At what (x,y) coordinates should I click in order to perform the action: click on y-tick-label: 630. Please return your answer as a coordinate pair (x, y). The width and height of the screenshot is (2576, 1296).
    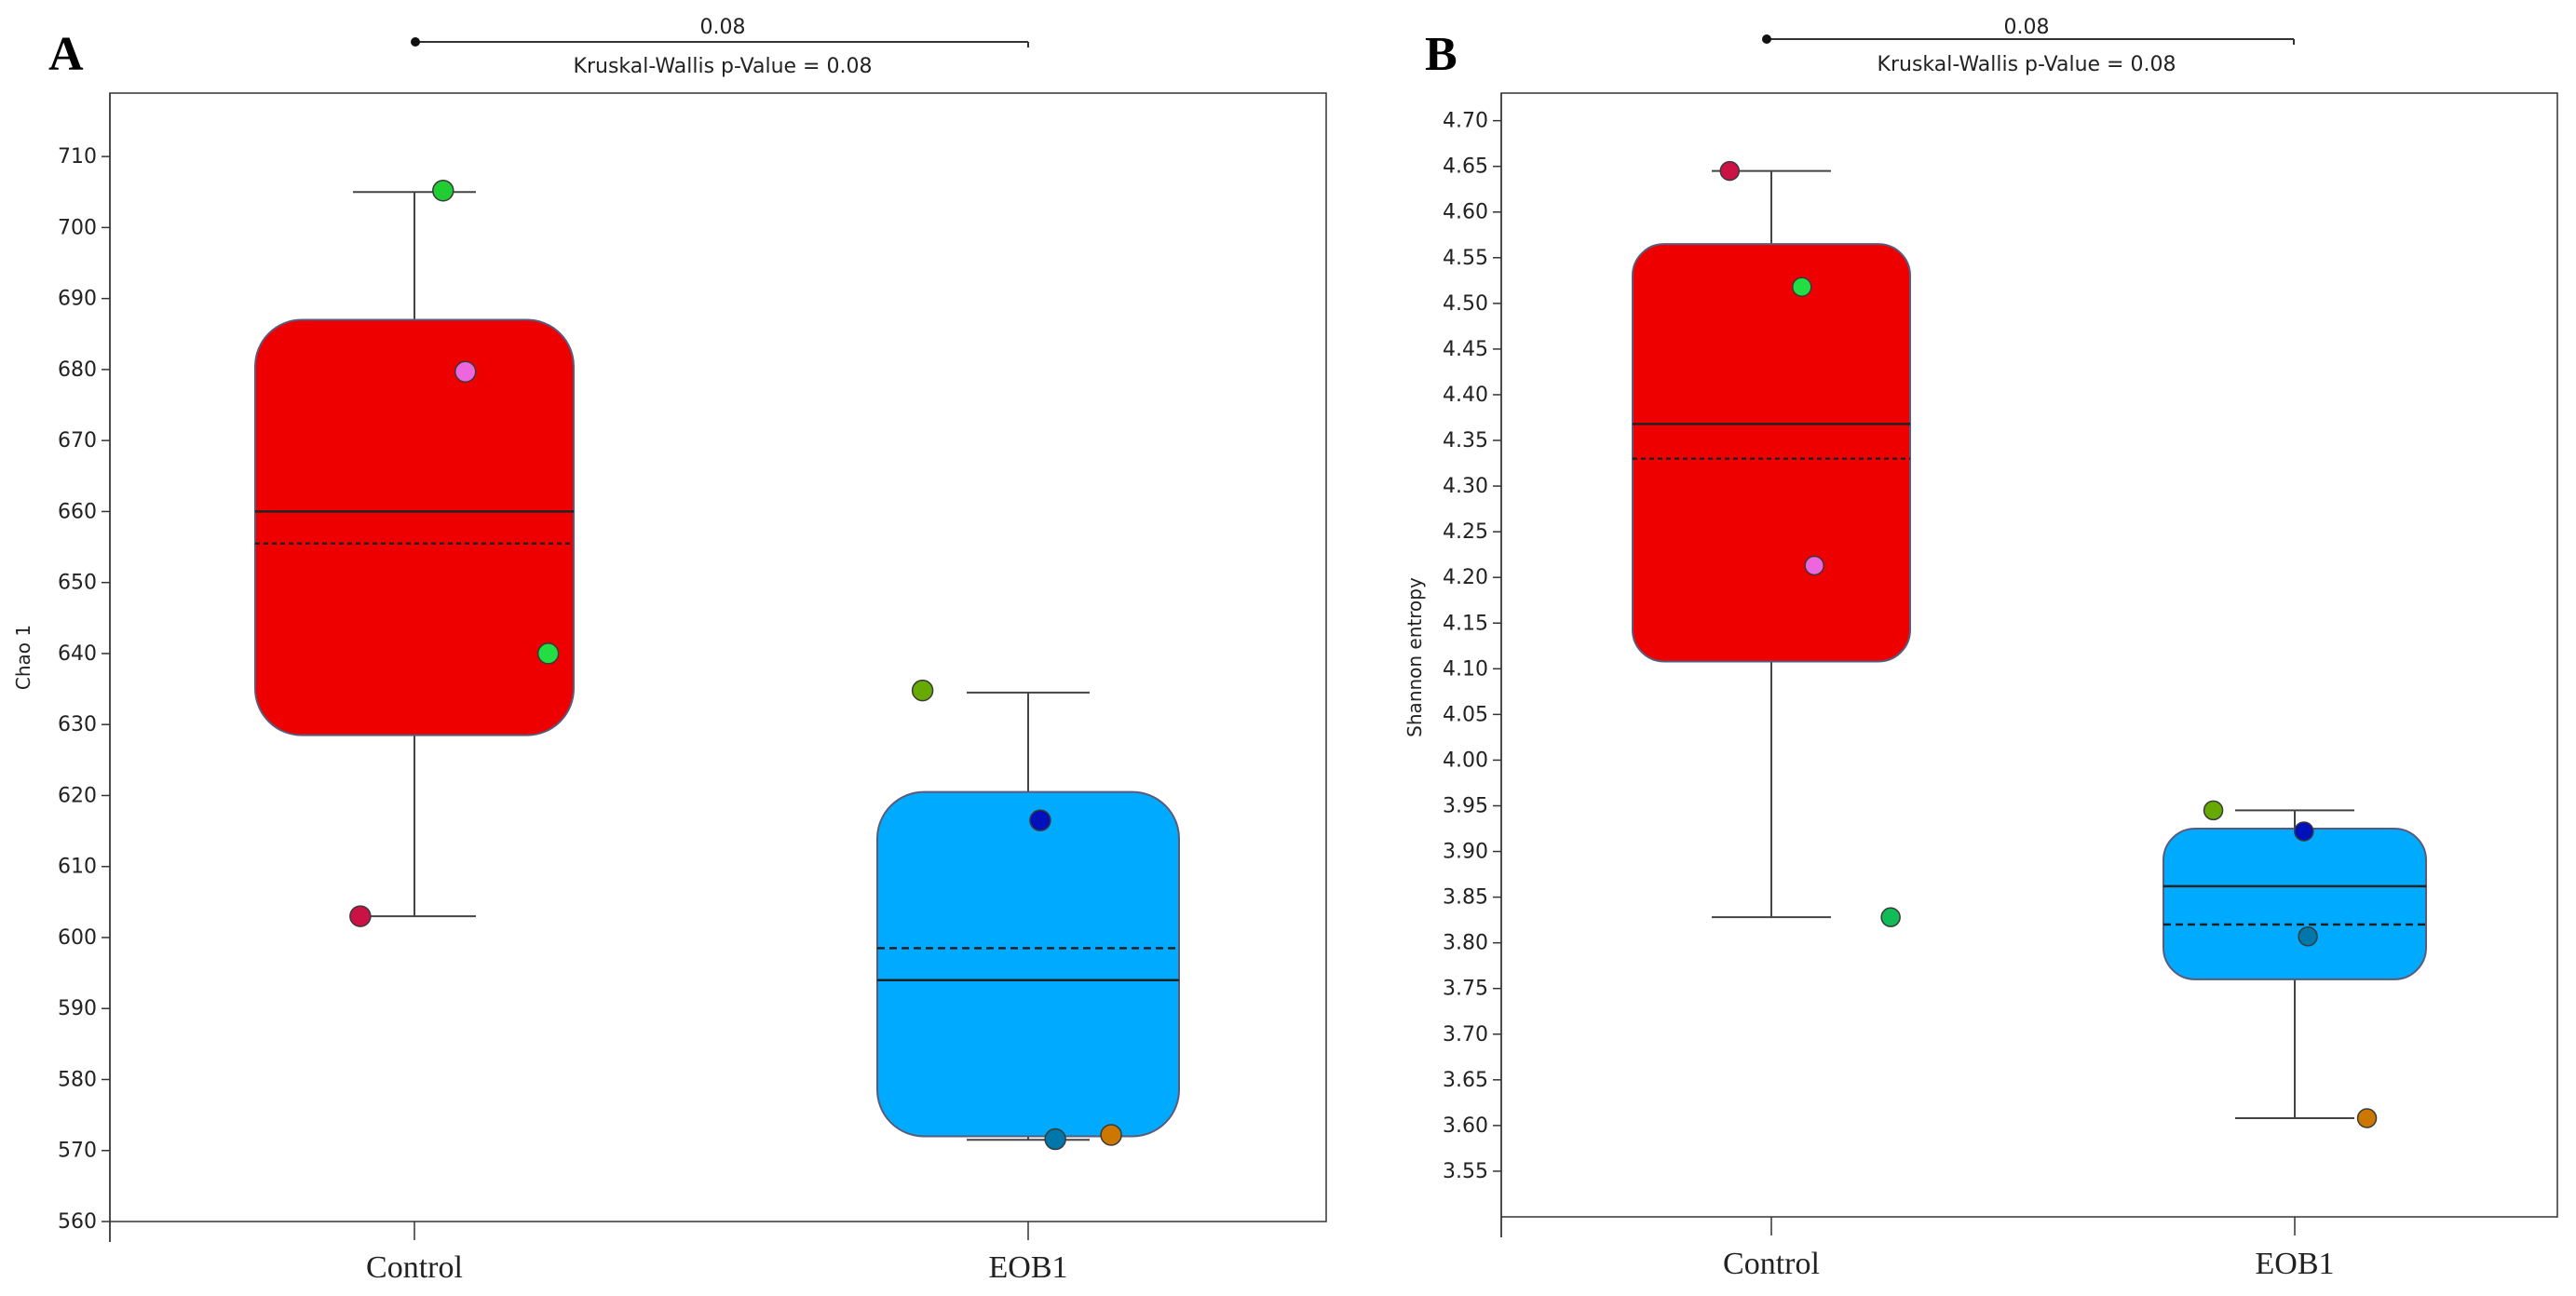
    Looking at the image, I should click on (77, 724).